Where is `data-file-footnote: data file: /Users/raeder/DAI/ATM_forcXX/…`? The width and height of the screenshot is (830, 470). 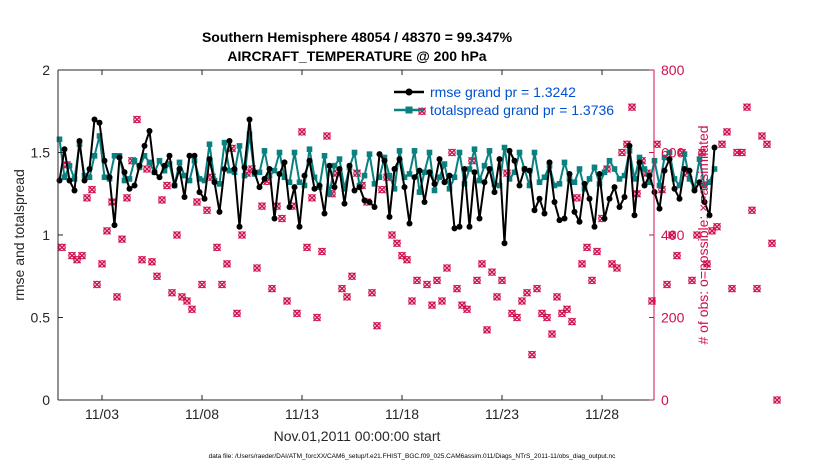 data-file-footnote: data file: /Users/raeder/DAI/ATM_forcXX/… is located at coordinates (413, 456).